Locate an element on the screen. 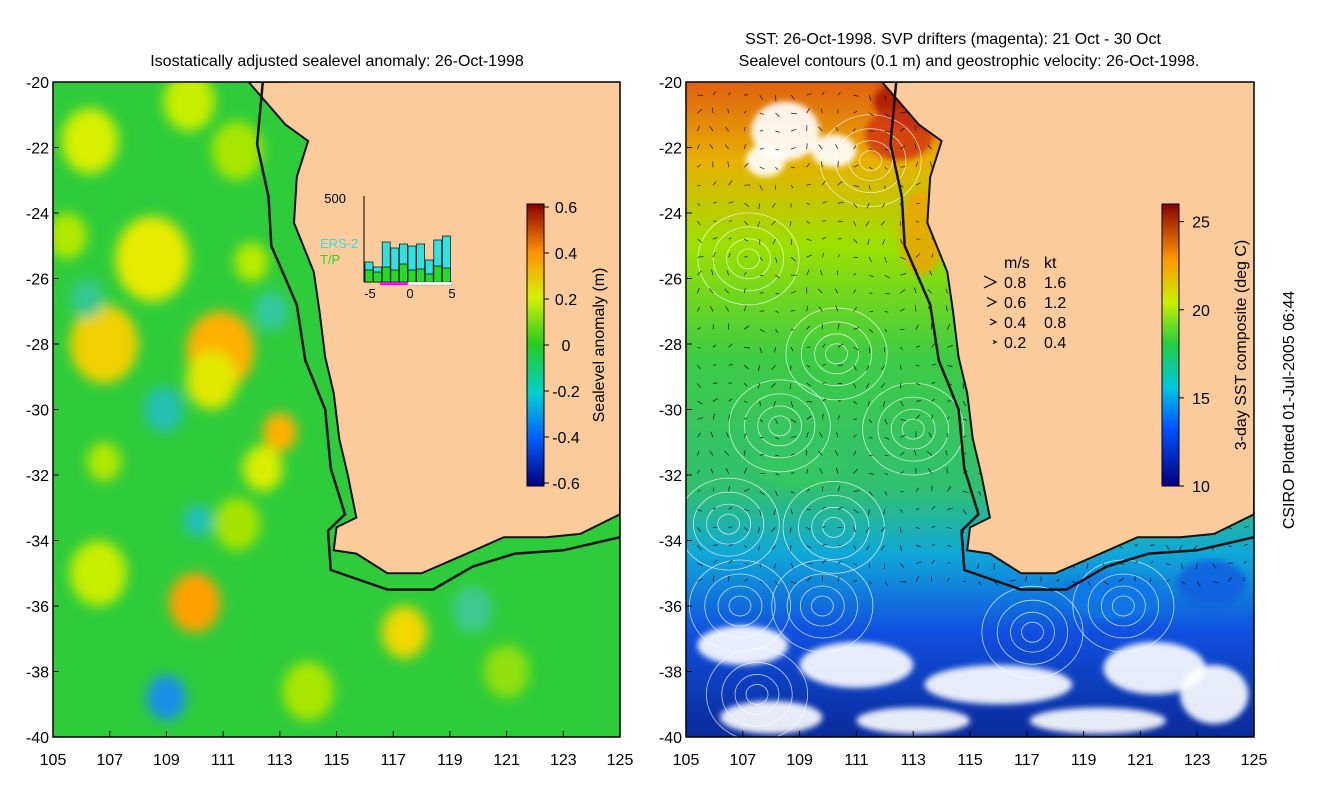  x-tick-label: 123 is located at coordinates (563, 760).